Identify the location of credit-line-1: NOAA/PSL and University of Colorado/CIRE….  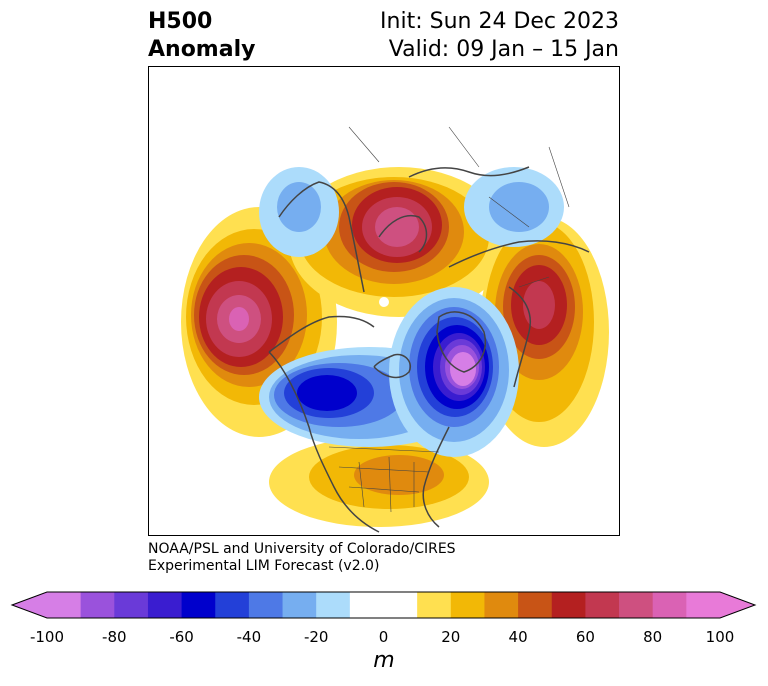
(302, 549).